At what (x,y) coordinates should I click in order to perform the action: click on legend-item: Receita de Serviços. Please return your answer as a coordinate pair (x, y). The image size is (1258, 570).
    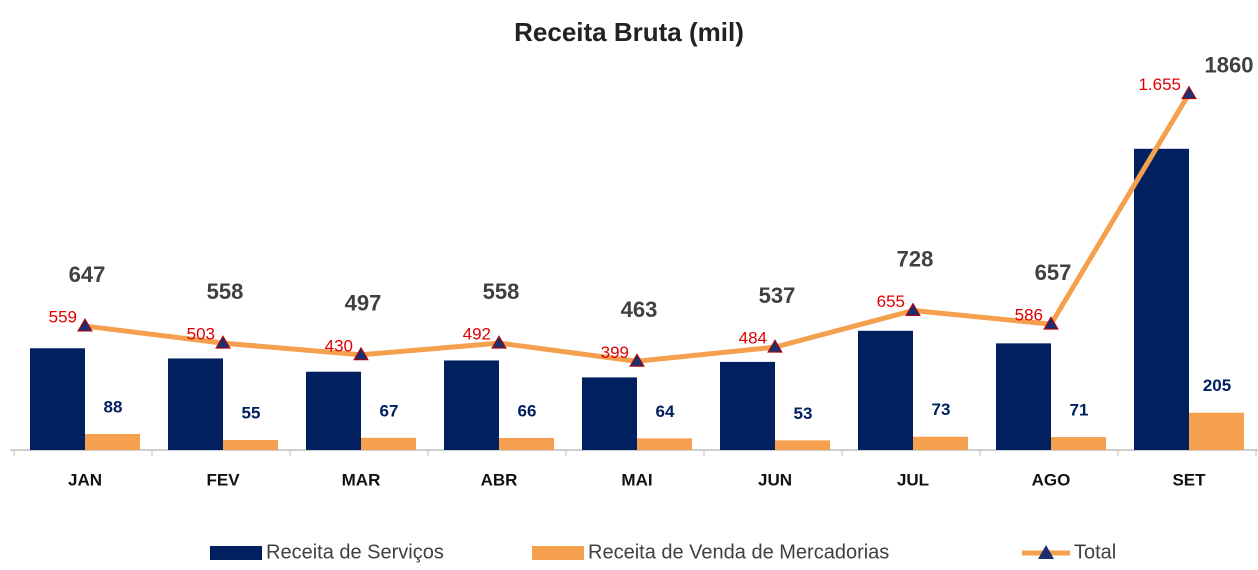
    Looking at the image, I should click on (327, 552).